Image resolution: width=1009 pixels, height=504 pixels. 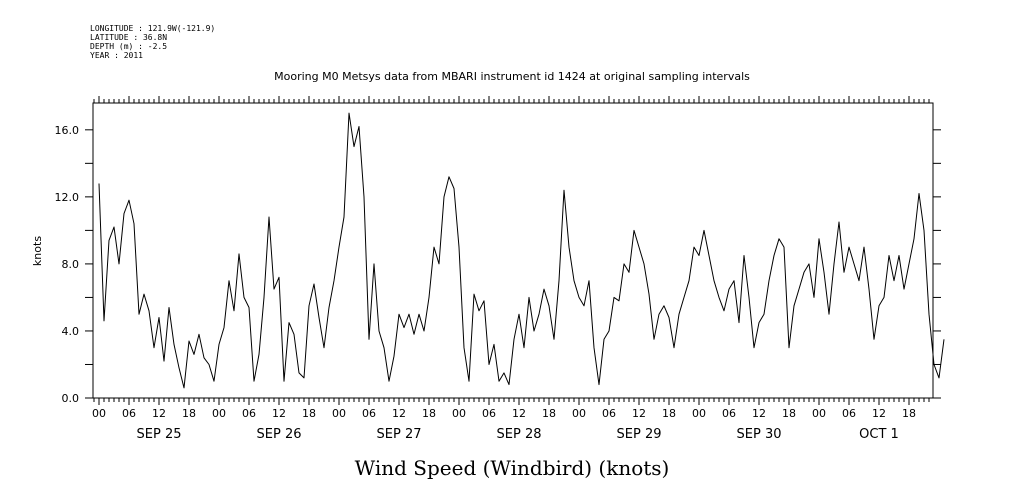 What do you see at coordinates (67, 130) in the screenshot?
I see `y-tick-label: 16.0` at bounding box center [67, 130].